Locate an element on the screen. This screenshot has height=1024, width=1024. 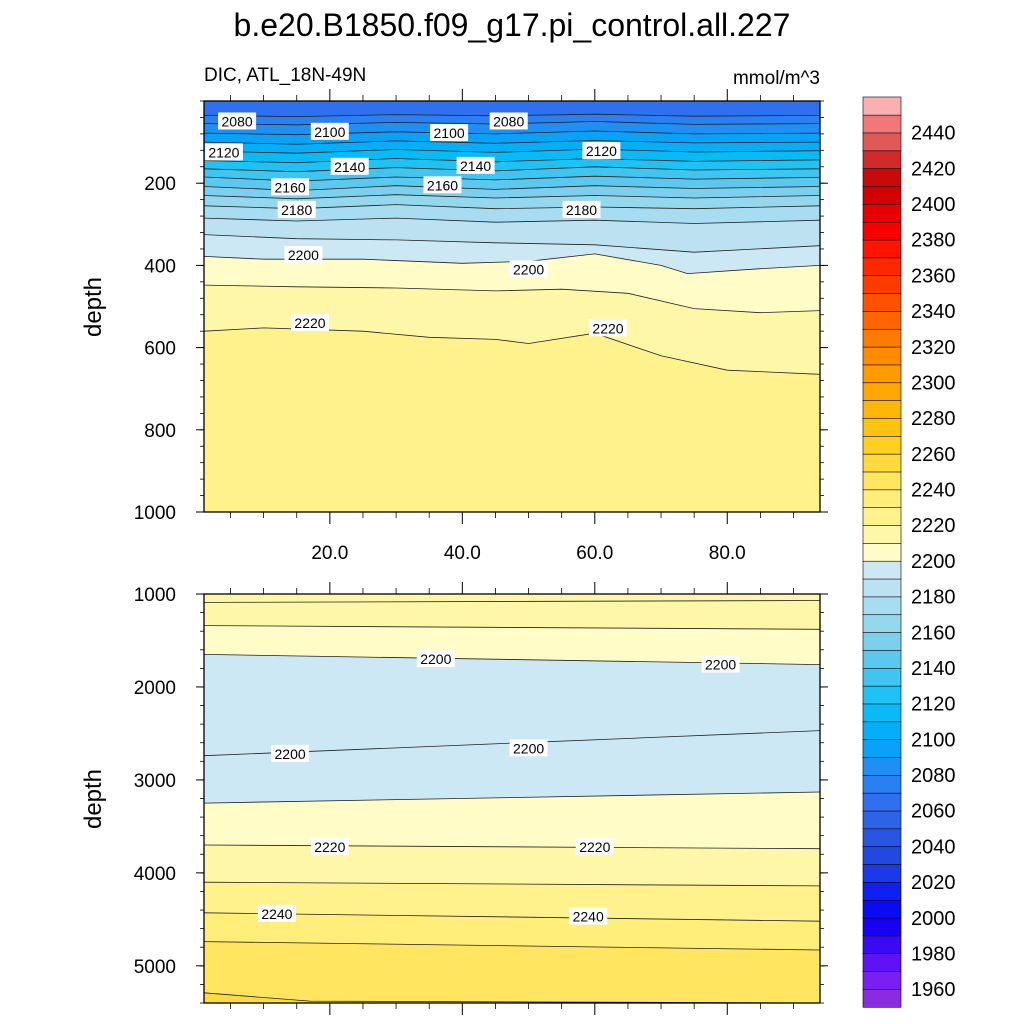
colorbar-tick-label: 2020 is located at coordinates (933, 883).